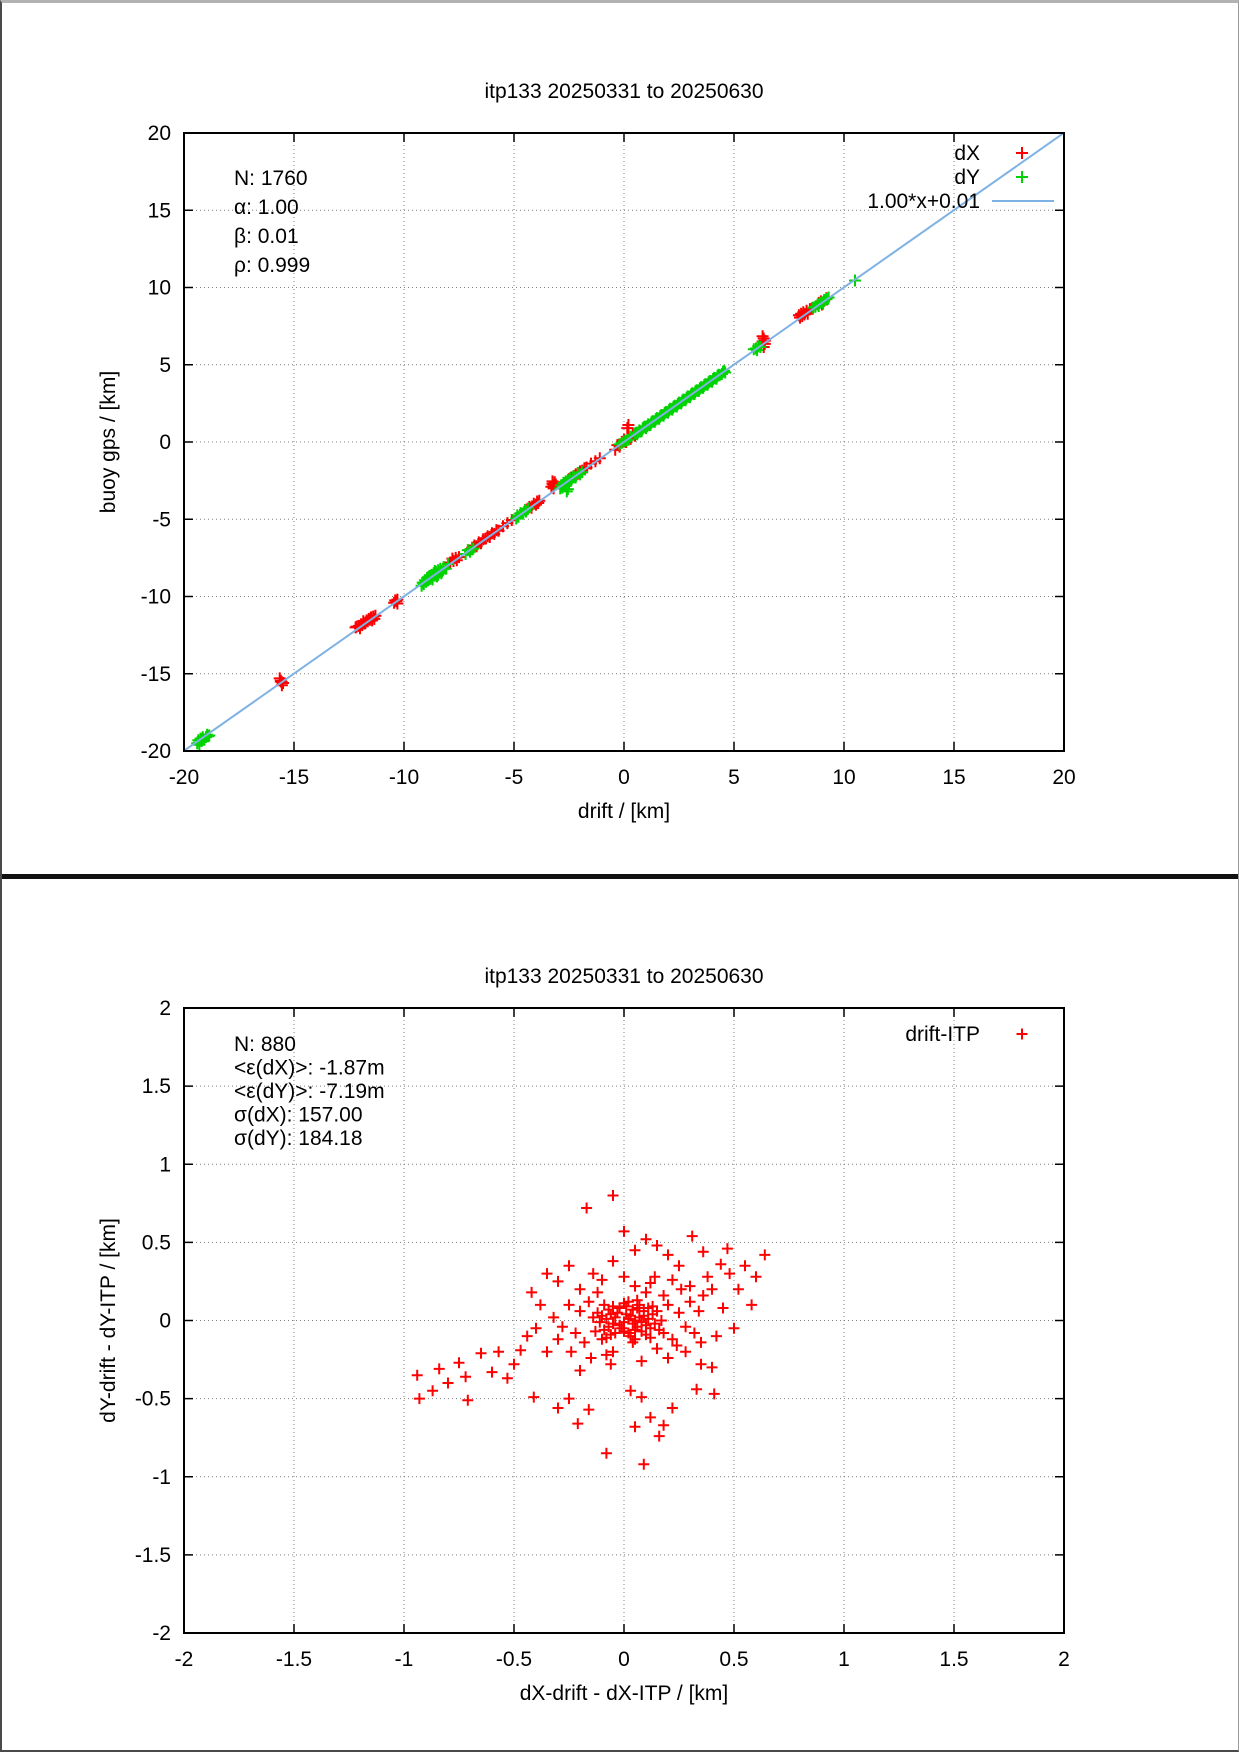 This screenshot has height=1752, width=1239. Describe the element at coordinates (309, 1068) in the screenshot. I see `stats-line: <ε(dX)>: -1.87m` at that location.